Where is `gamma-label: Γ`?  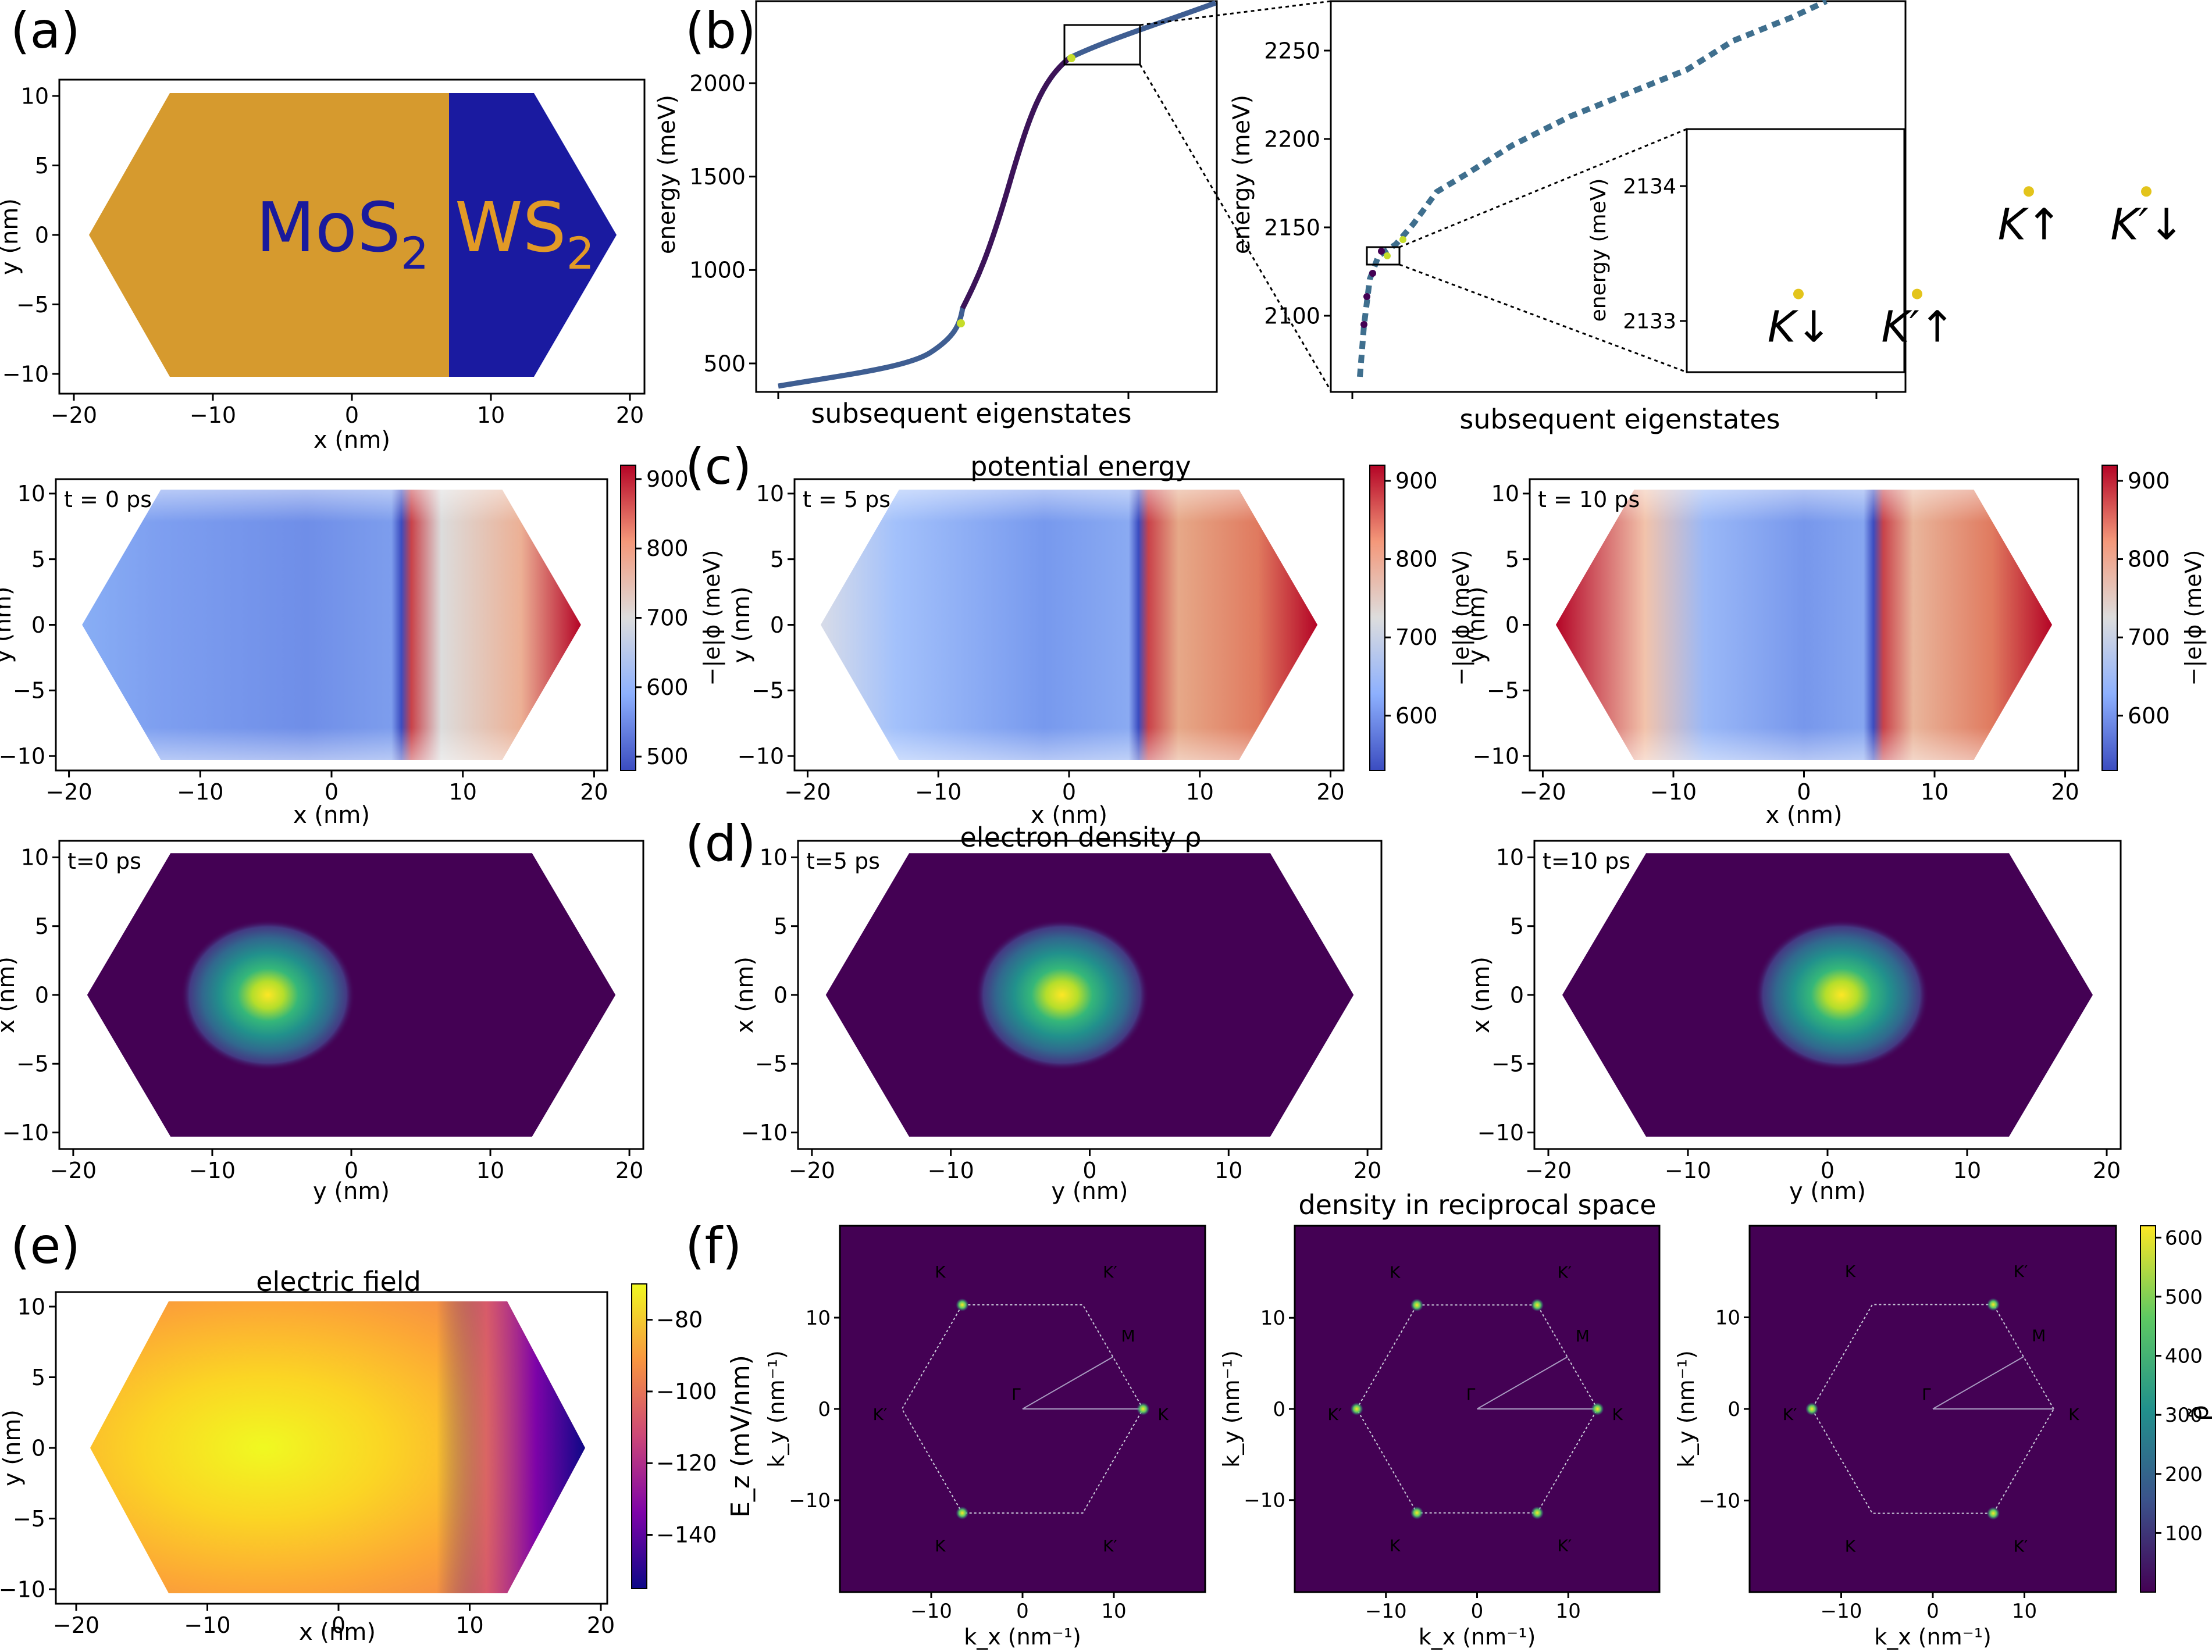 gamma-label: Γ is located at coordinates (1471, 1394).